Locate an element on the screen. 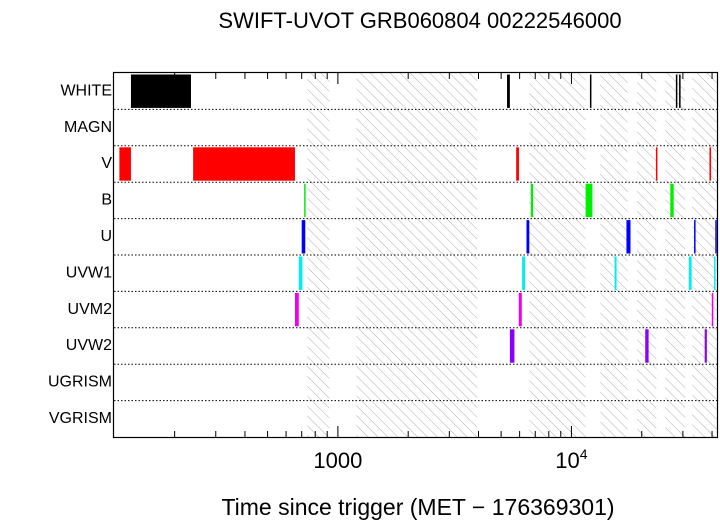 The height and width of the screenshot is (522, 720). filter-label-ugrism: UGRISM is located at coordinates (80, 382).